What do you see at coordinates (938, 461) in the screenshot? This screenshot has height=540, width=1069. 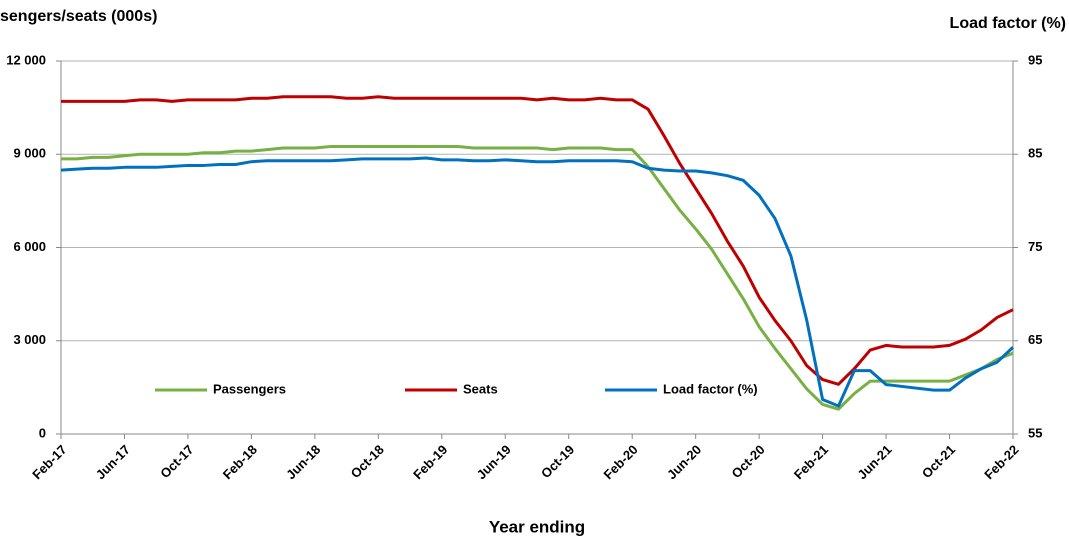 I see `x-tick-label: Oct-21` at bounding box center [938, 461].